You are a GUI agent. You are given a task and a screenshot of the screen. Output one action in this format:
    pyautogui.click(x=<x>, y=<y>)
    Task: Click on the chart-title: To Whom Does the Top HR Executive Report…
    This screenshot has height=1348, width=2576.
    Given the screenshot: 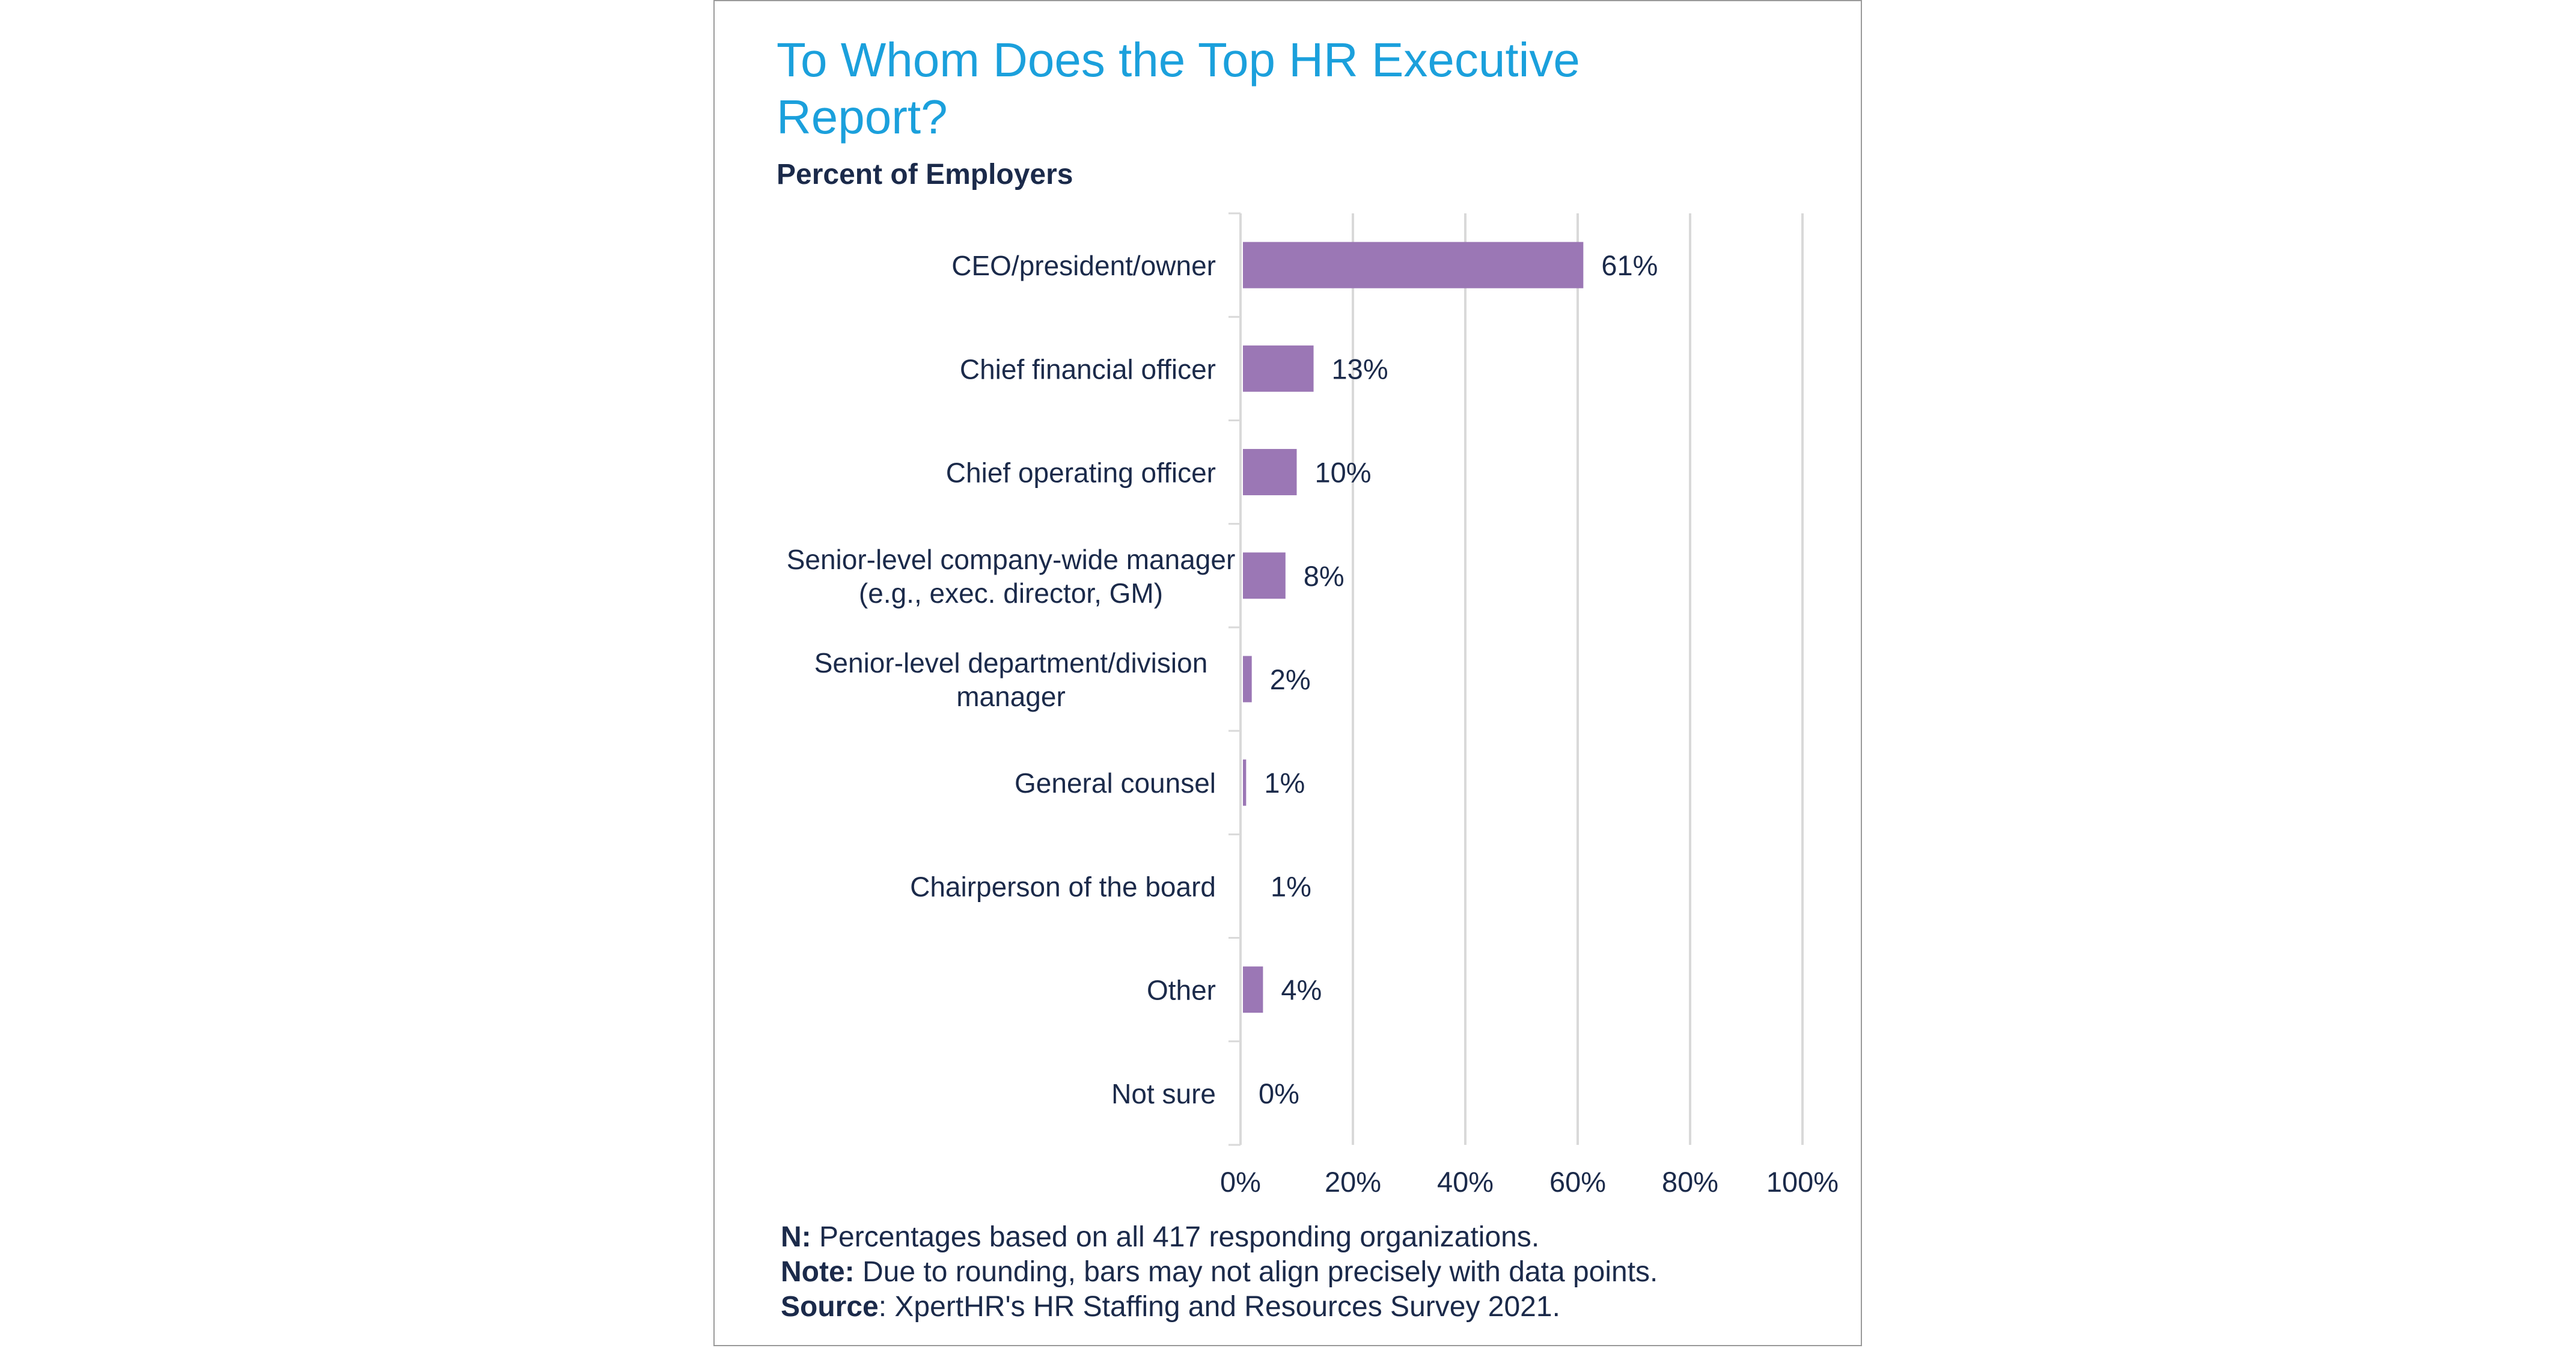 What is the action you would take?
    pyautogui.click(x=1178, y=88)
    